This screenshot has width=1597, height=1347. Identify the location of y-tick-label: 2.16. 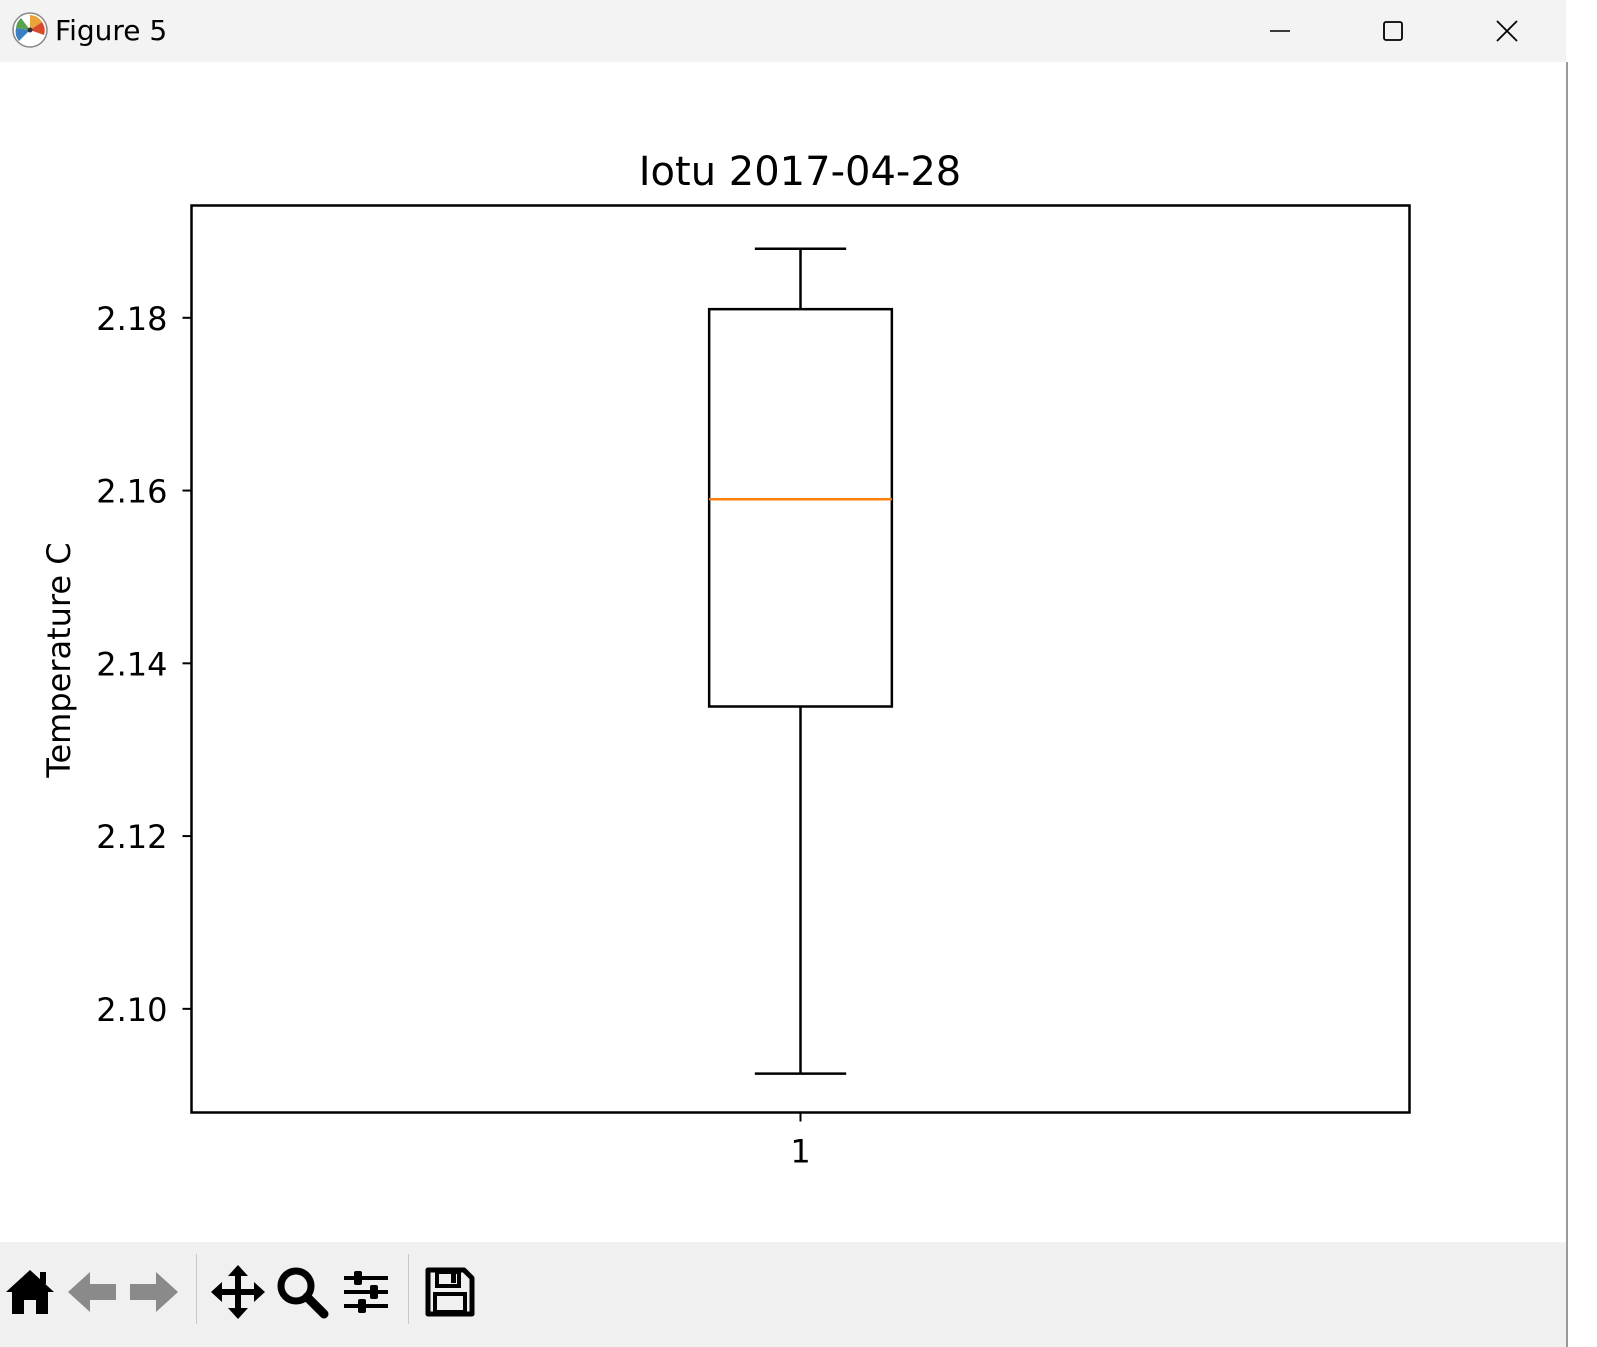
(131, 492).